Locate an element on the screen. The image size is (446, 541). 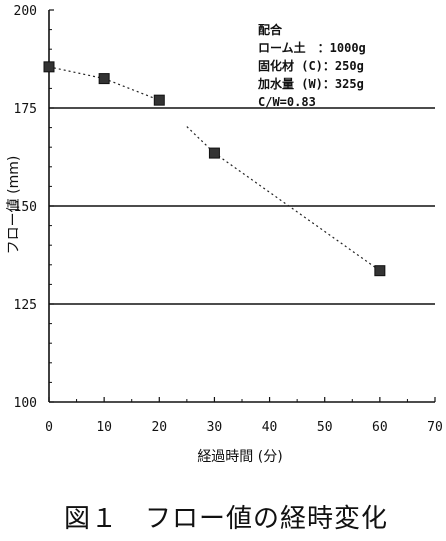
annotation-line: 加水量 (W)：325g is located at coordinates (310, 83).